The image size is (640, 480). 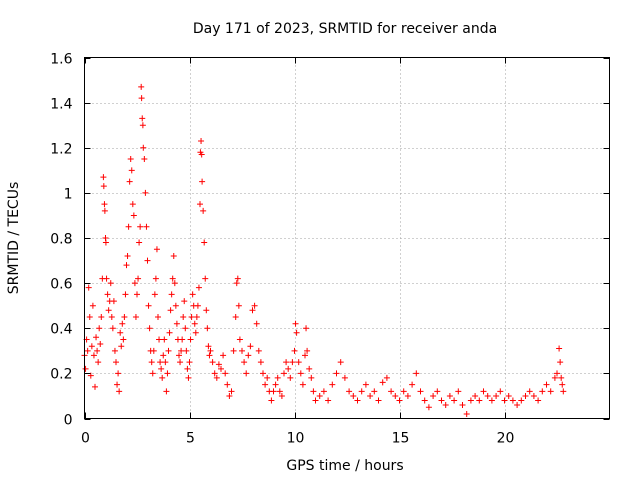 I want to click on y-tick-label: 0.8, so click(x=61, y=240).